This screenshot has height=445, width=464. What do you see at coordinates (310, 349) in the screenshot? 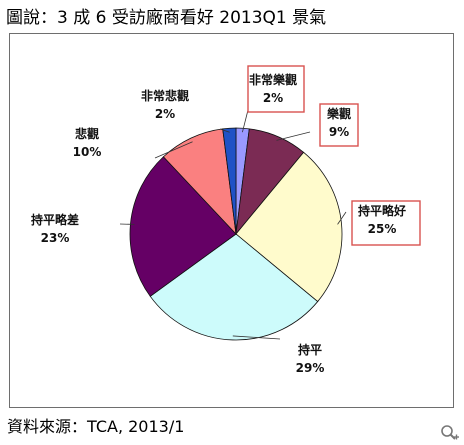
I see `slice-label: 持平` at bounding box center [310, 349].